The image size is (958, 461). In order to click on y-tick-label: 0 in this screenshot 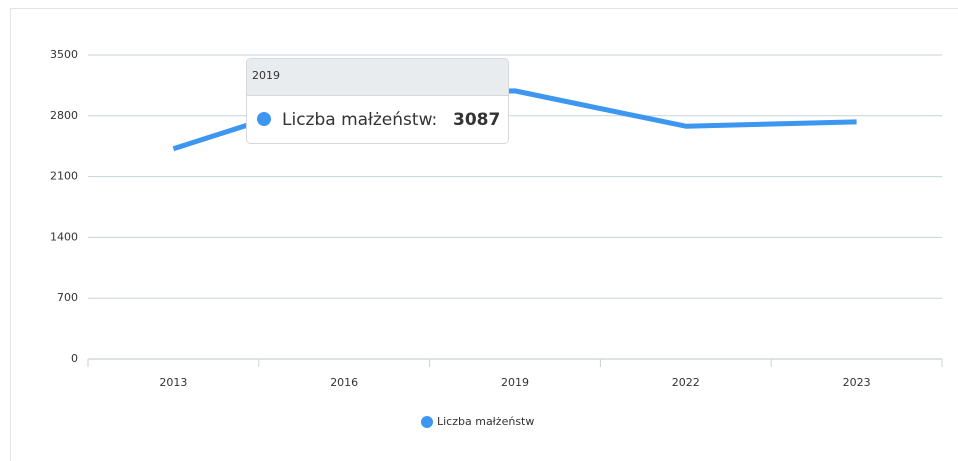, I will do `click(74, 358)`.